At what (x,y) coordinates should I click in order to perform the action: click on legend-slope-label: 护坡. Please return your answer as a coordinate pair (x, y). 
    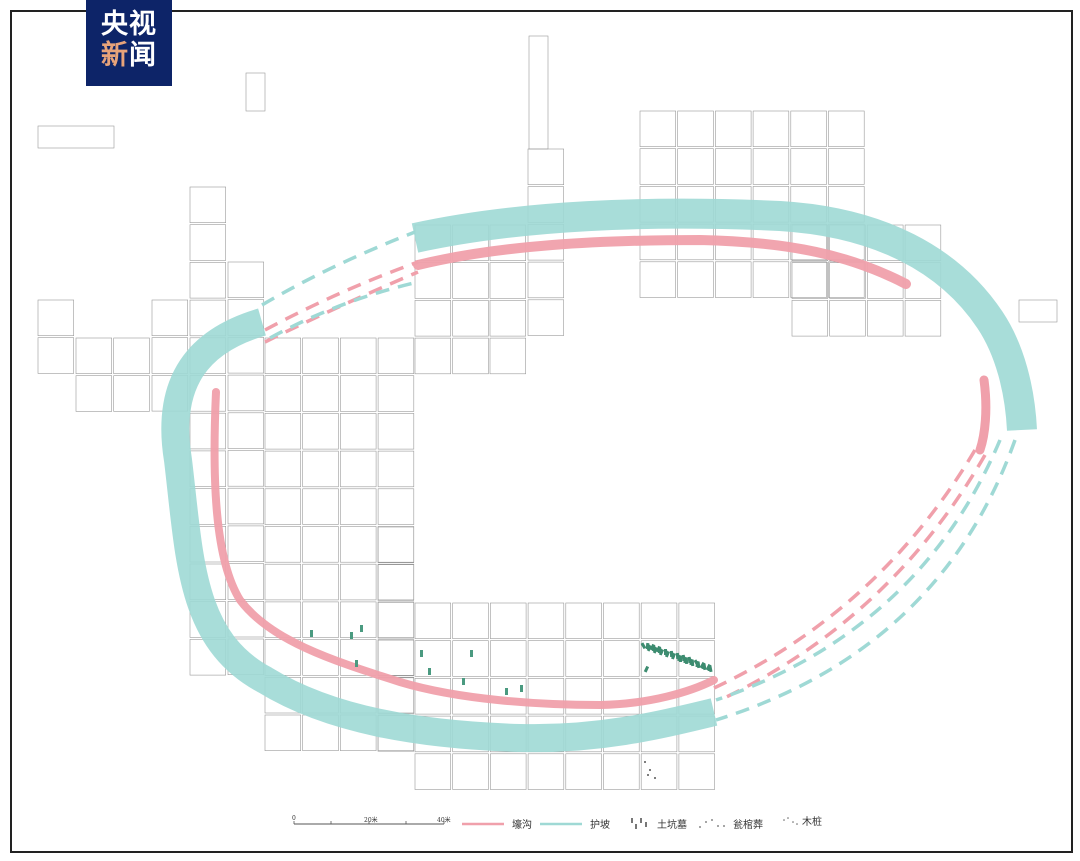
    Looking at the image, I should click on (600, 825).